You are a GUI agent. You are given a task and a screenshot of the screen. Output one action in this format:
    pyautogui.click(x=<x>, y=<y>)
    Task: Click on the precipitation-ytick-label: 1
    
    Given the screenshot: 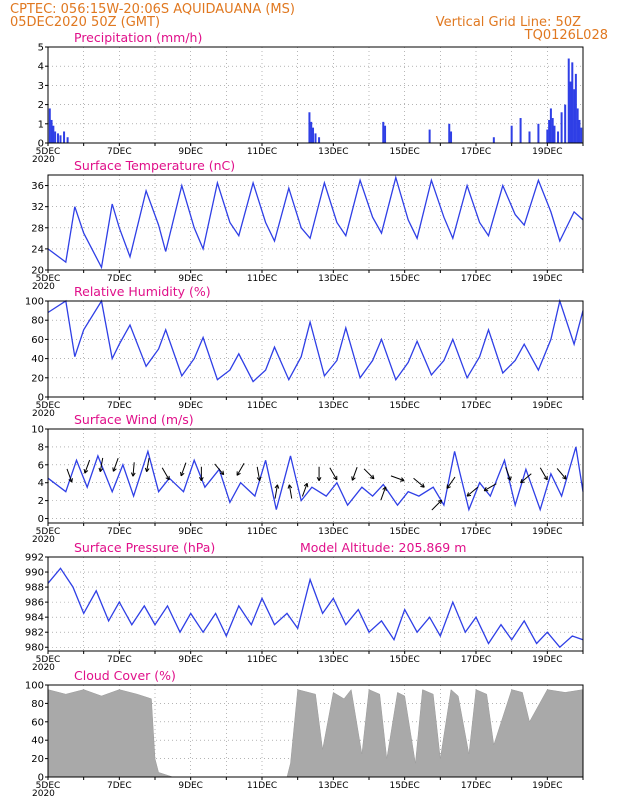 What is the action you would take?
    pyautogui.click(x=41, y=124)
    